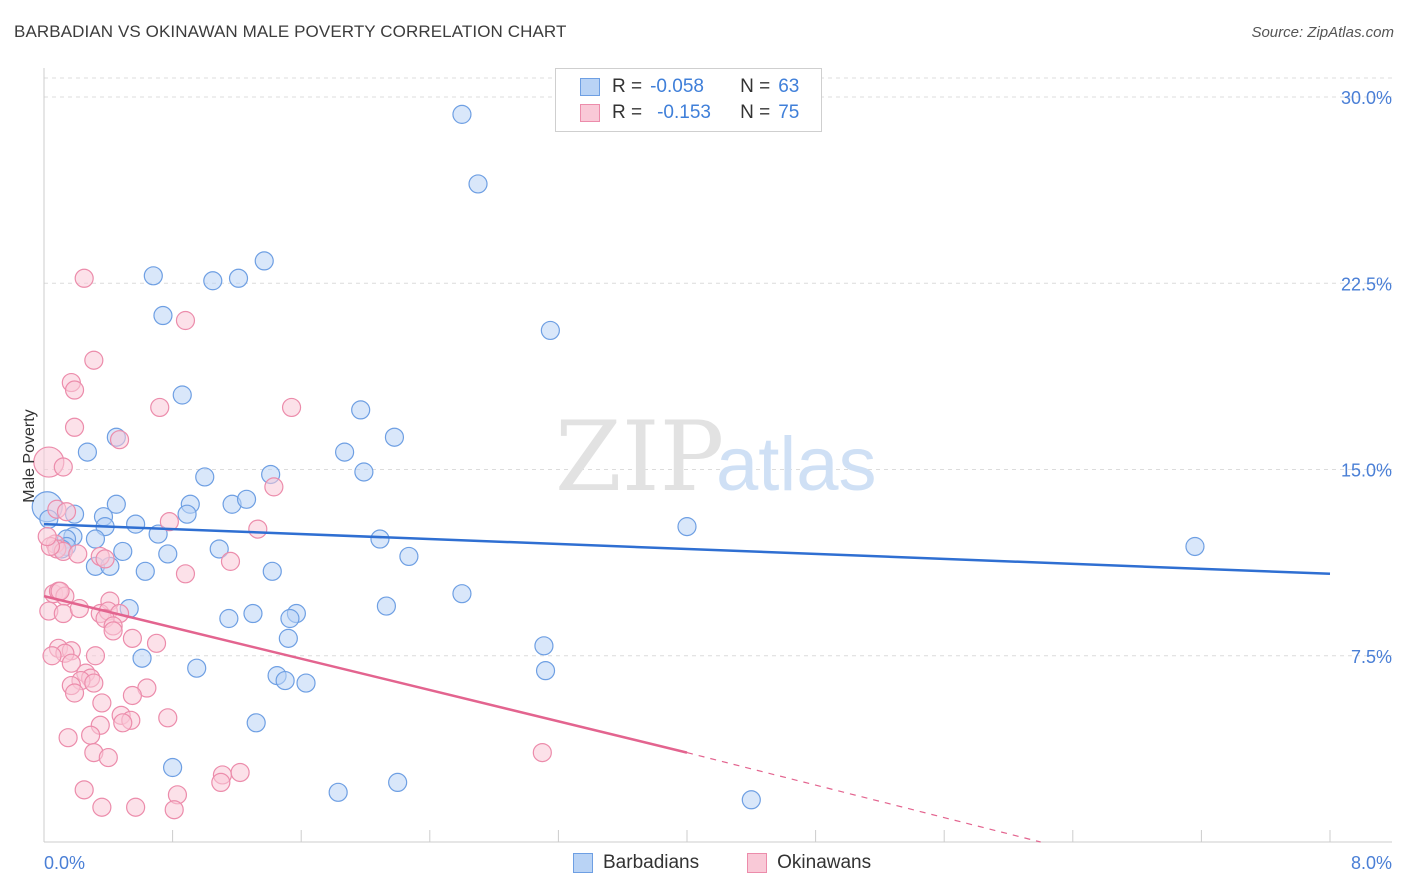 This screenshot has width=1406, height=892. I want to click on correlation-legend: R = -0.058 N = 63 R = -0.153 N = 75, so click(688, 100).